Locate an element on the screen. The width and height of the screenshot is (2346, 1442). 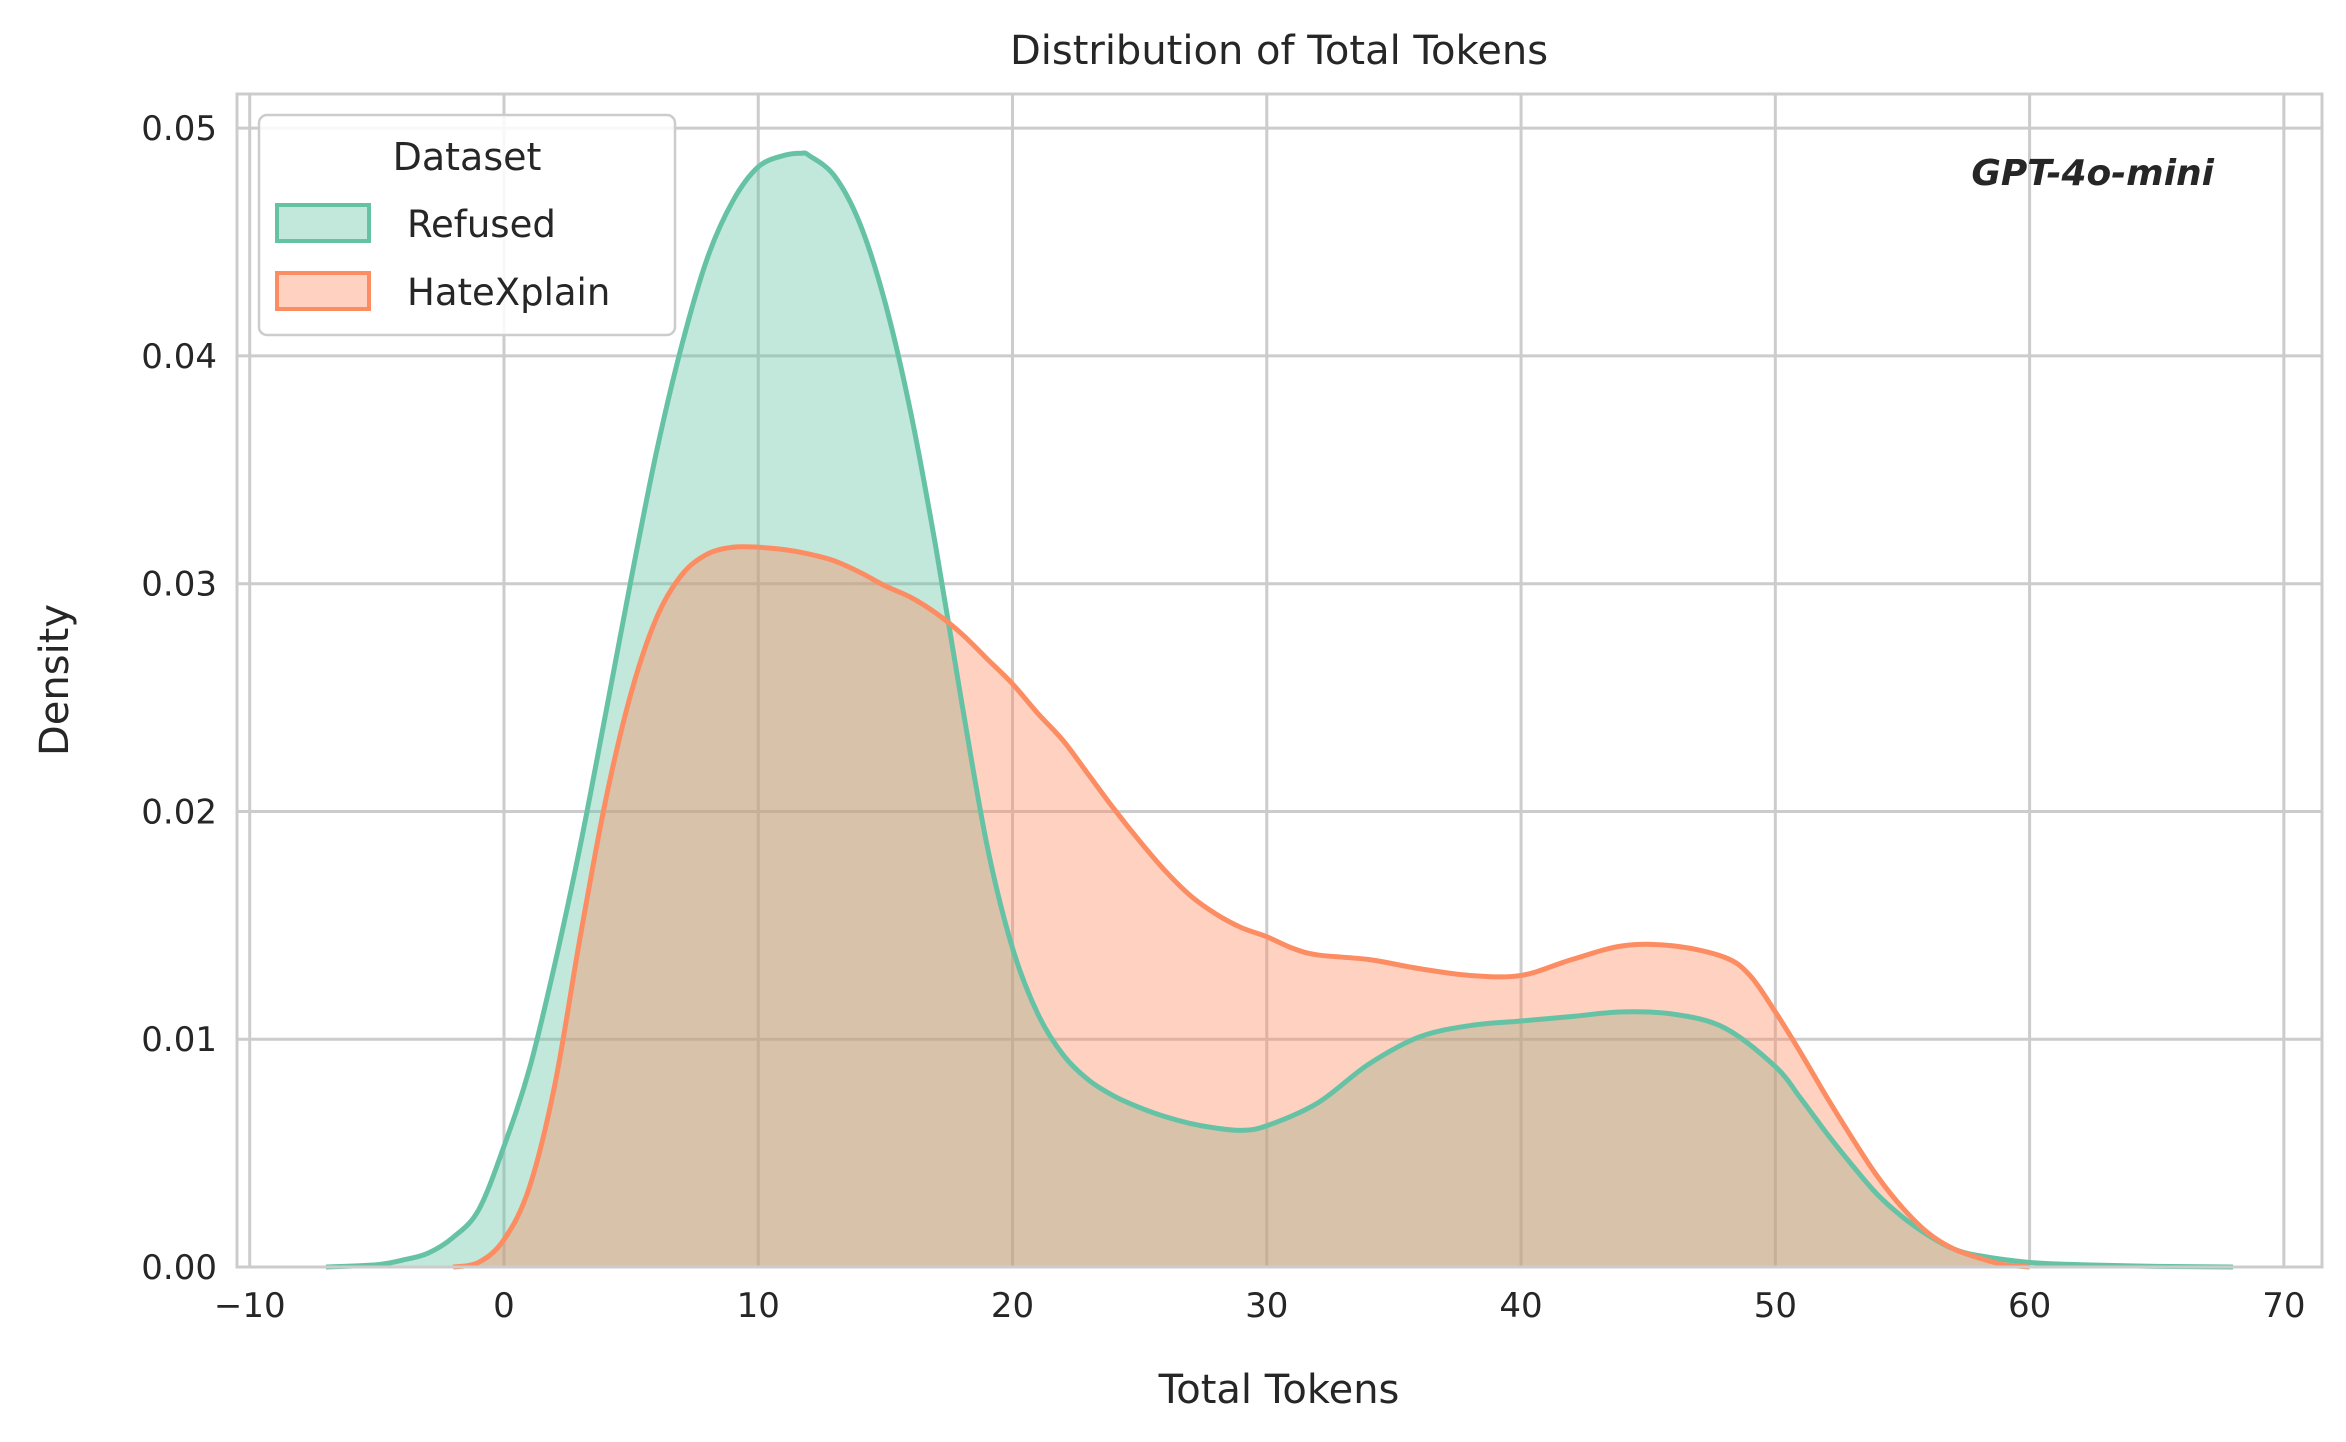
x-tick-label: 50 is located at coordinates (1775, 1306).